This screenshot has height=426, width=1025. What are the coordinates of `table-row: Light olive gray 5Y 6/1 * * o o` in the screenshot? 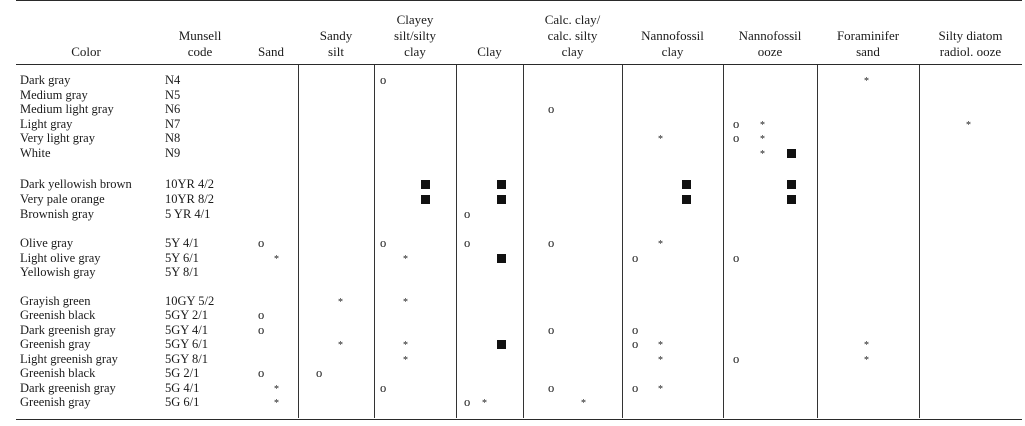 It's located at (519, 258).